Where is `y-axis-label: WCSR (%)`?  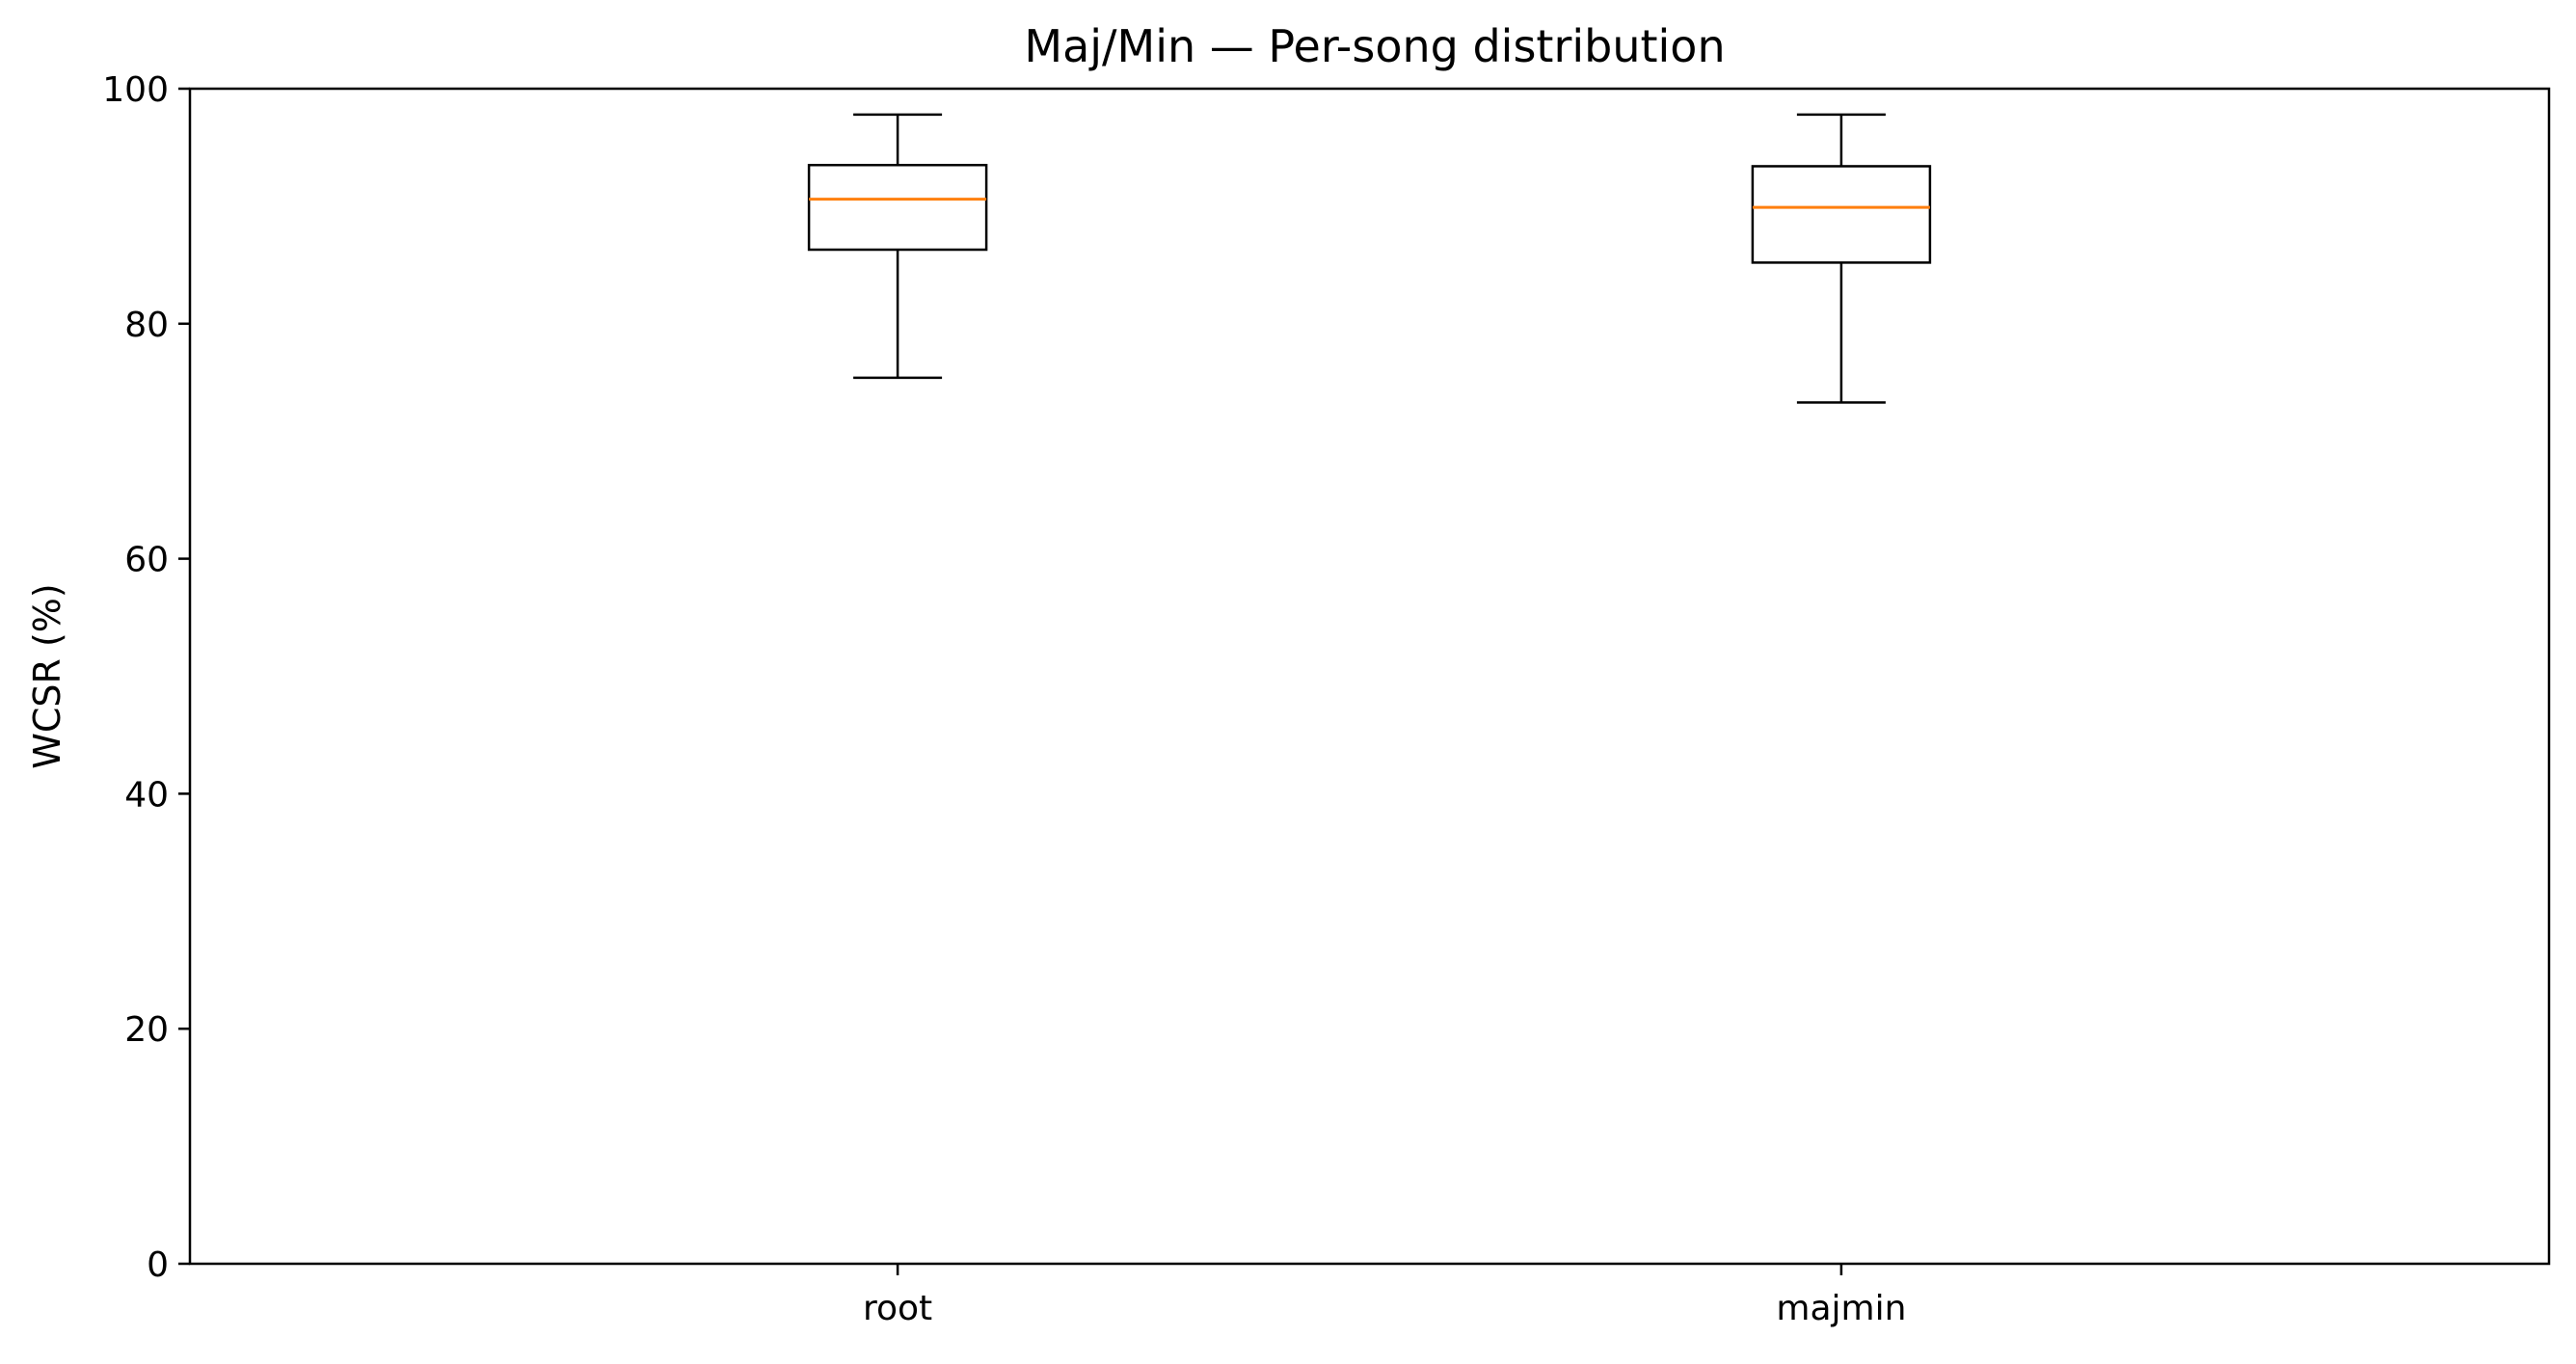
y-axis-label: WCSR (%) is located at coordinates (47, 675).